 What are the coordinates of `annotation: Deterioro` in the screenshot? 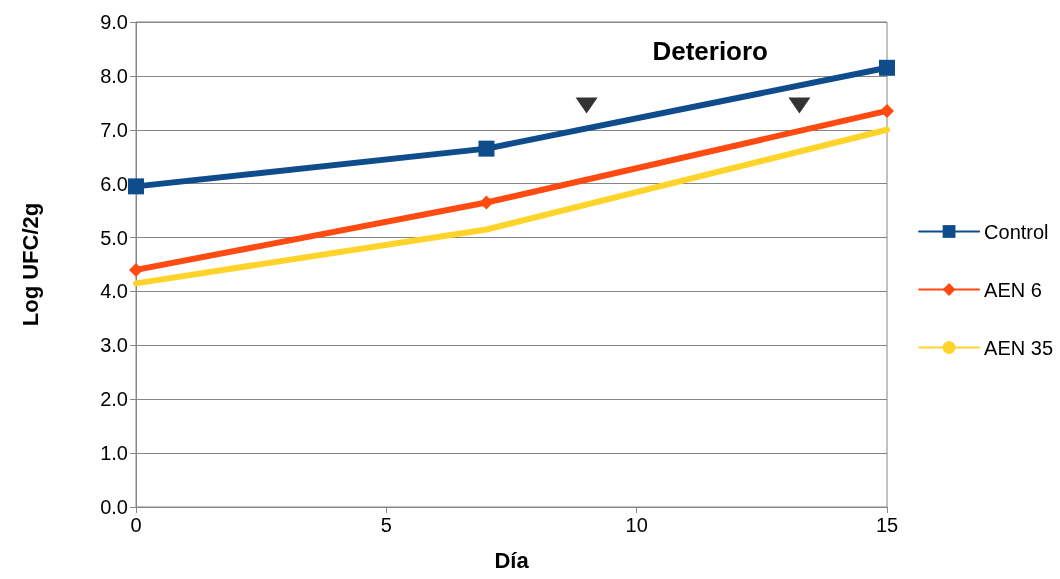 It's located at (710, 51).